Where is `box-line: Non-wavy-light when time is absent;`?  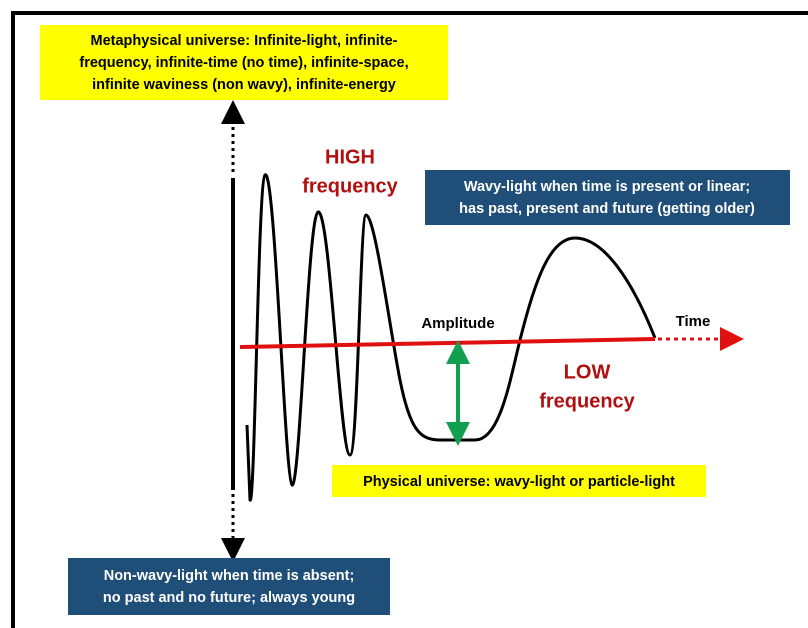
box-line: Non-wavy-light when time is absent; is located at coordinates (229, 576).